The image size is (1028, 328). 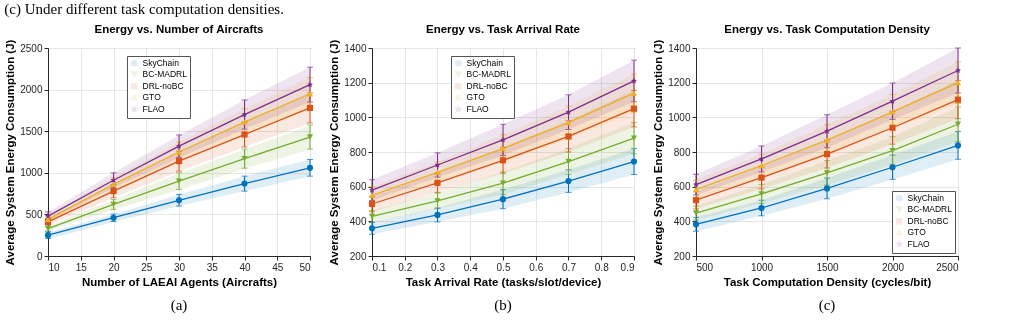 What do you see at coordinates (627, 267) in the screenshot?
I see `x-tick-label: 0.9` at bounding box center [627, 267].